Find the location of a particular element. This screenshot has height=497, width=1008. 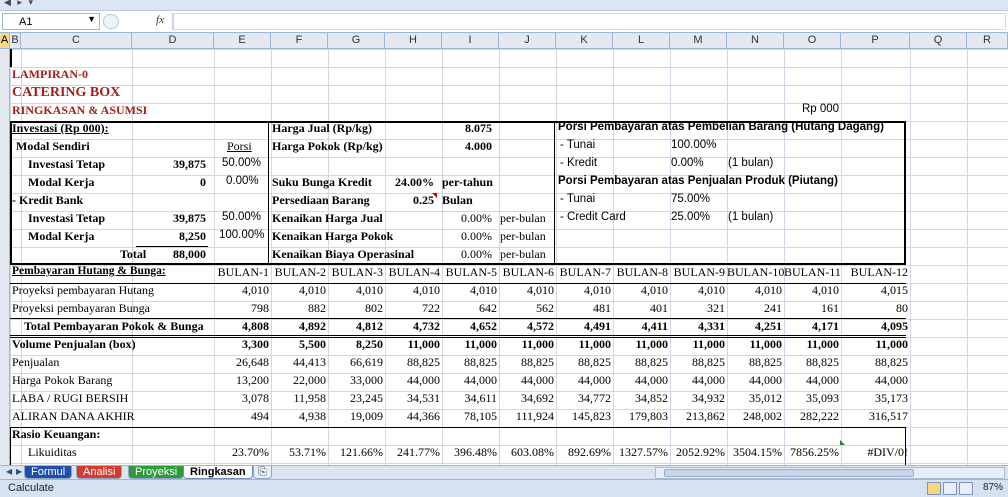

column-header-f: F is located at coordinates (299, 41).